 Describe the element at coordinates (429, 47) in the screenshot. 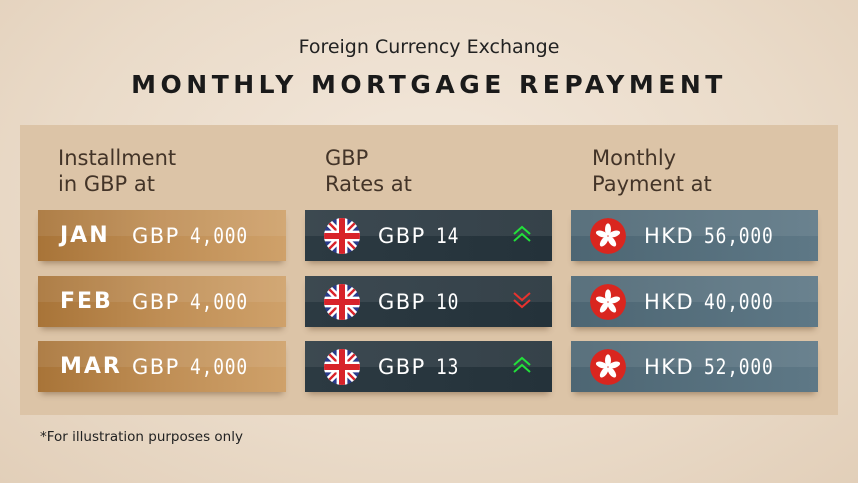

I see `subtitle: Foreign Currency Exchange` at that location.